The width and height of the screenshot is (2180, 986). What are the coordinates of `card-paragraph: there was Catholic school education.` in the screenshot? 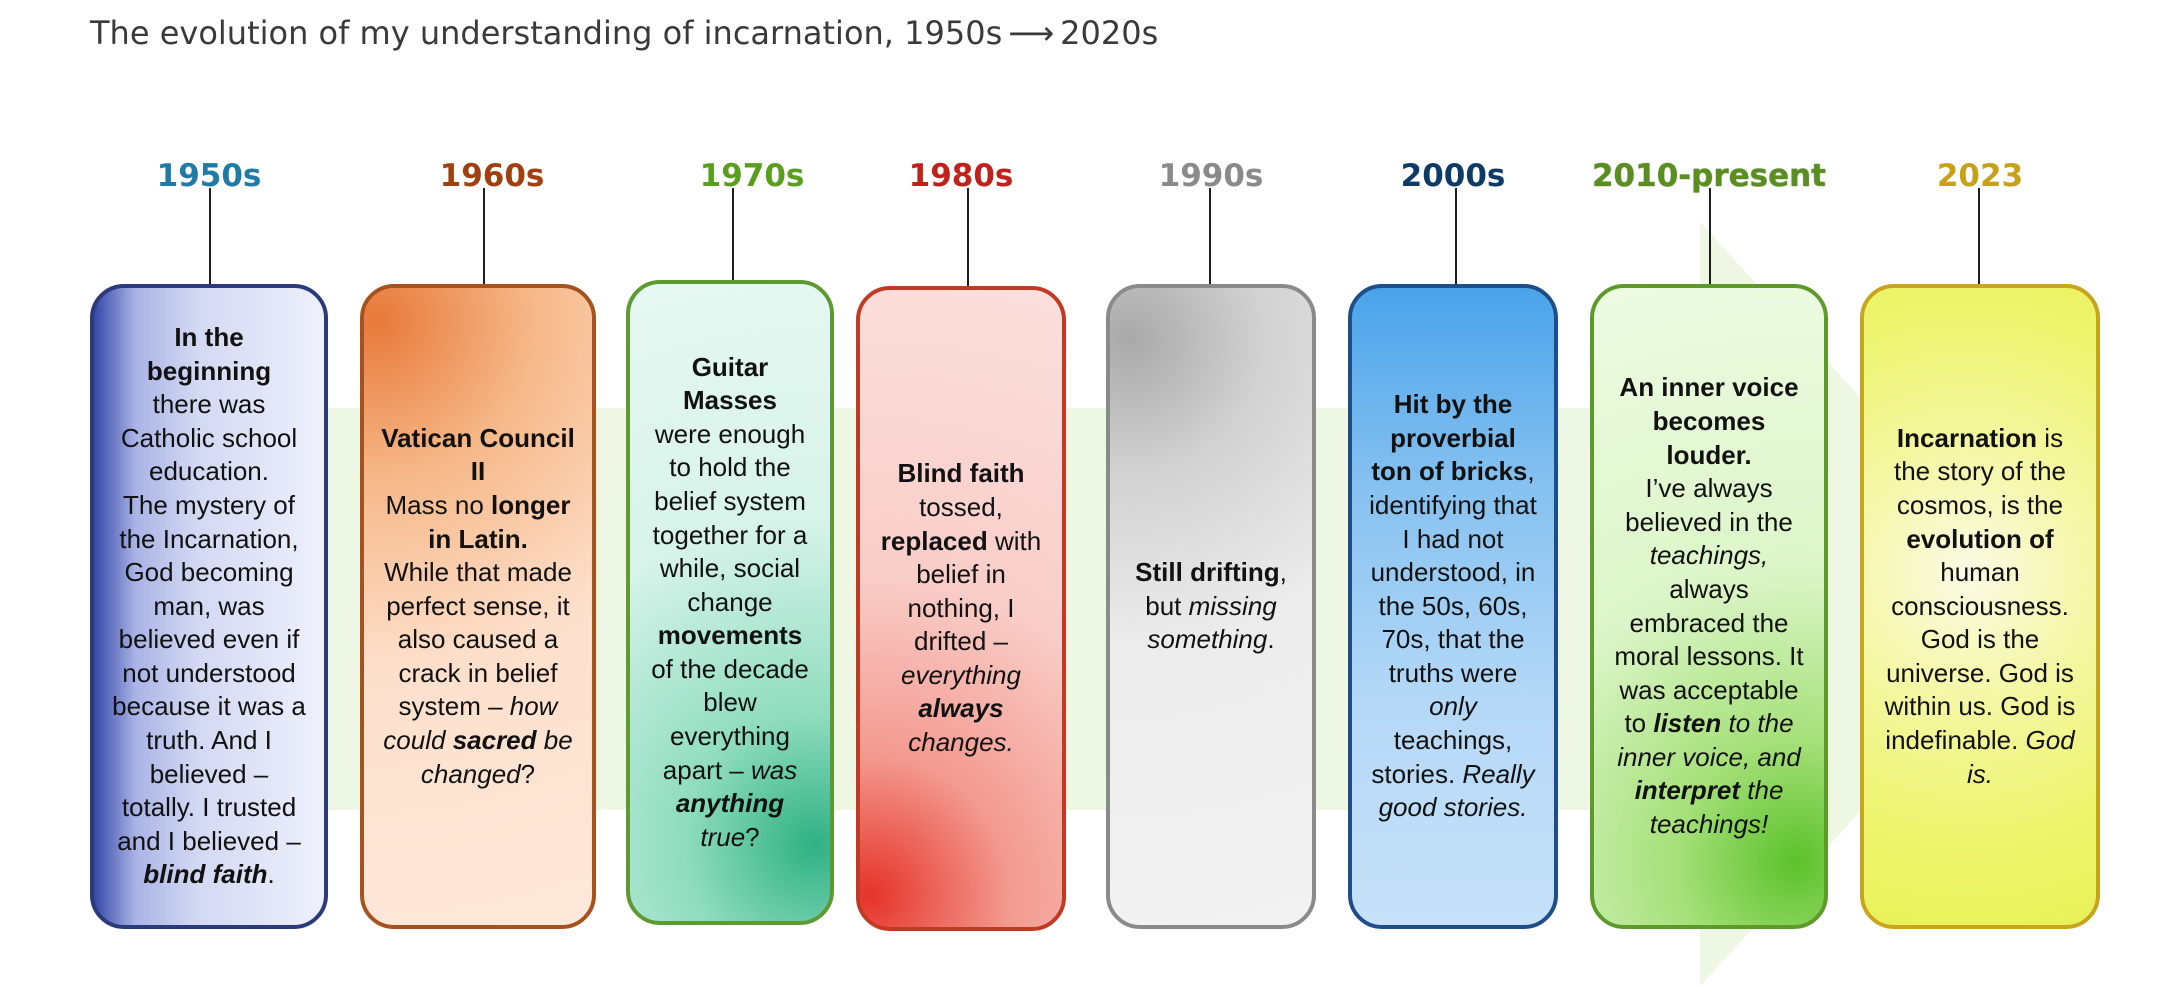 It's located at (209, 438).